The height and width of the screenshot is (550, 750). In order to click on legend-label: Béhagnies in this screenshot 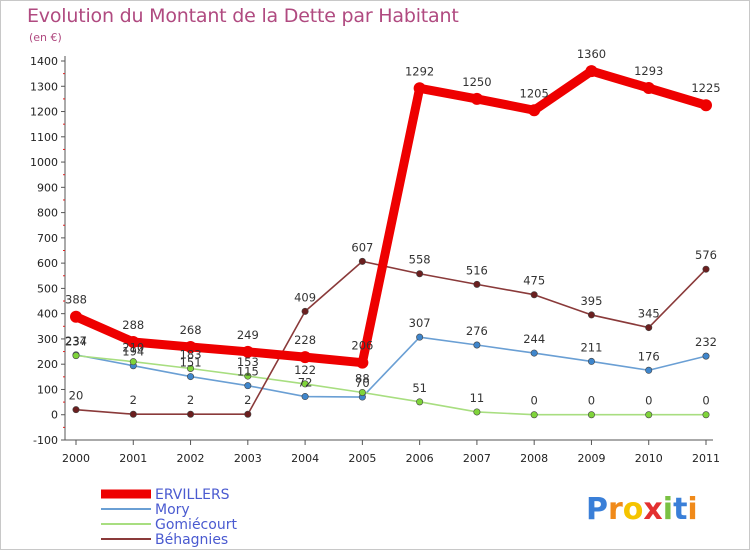, I will do `click(191, 540)`.